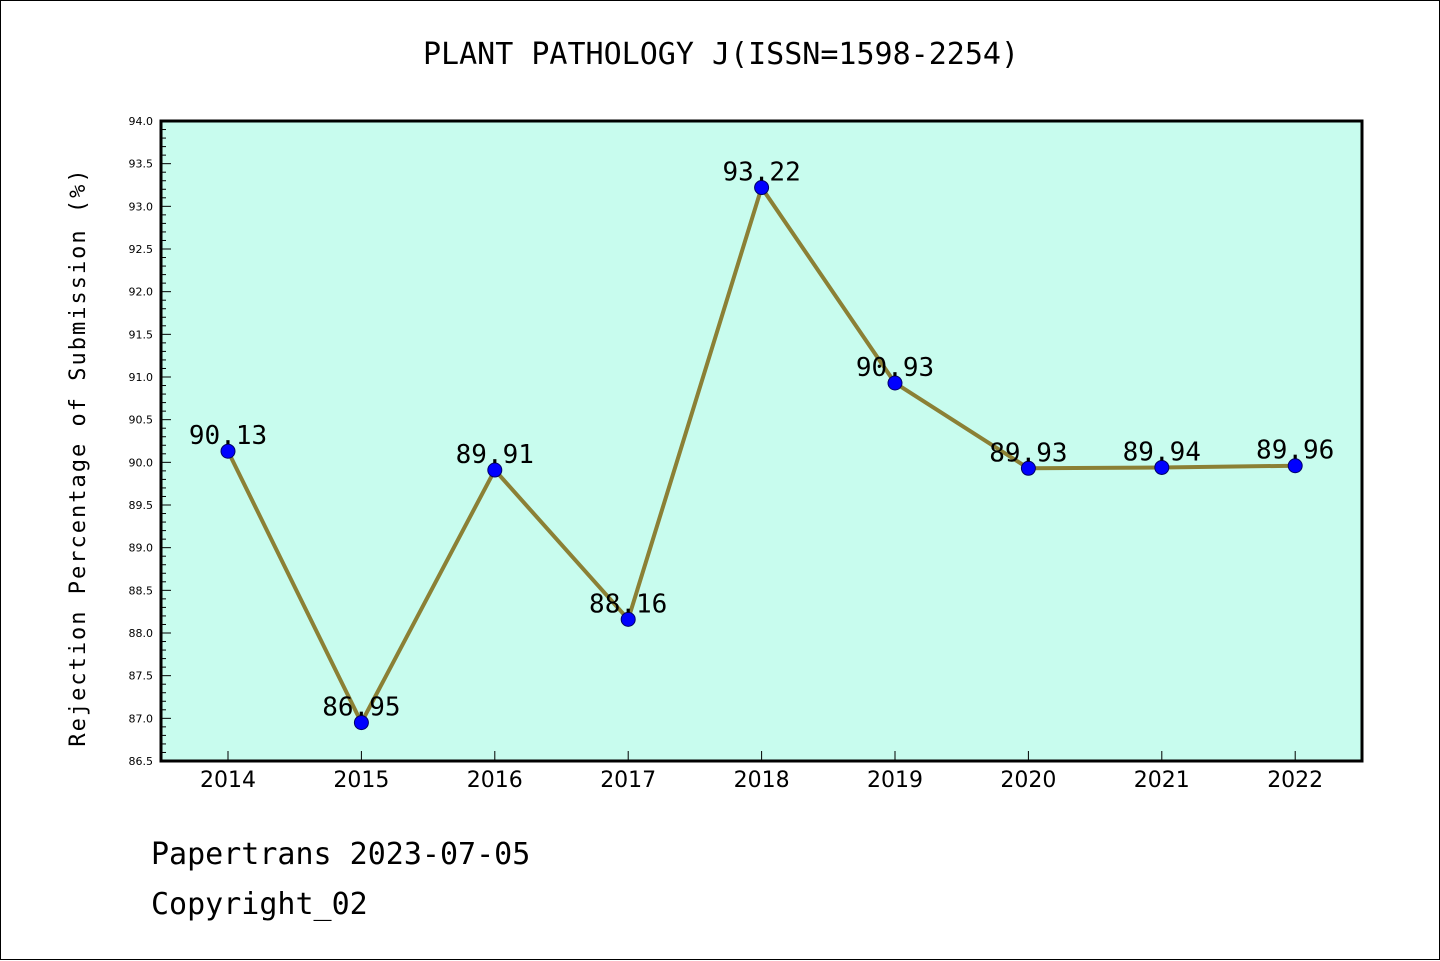 This screenshot has height=961, width=1440. Describe the element at coordinates (78, 456) in the screenshot. I see `y-axis-title: Rejection Percentage of Submission (%)` at that location.